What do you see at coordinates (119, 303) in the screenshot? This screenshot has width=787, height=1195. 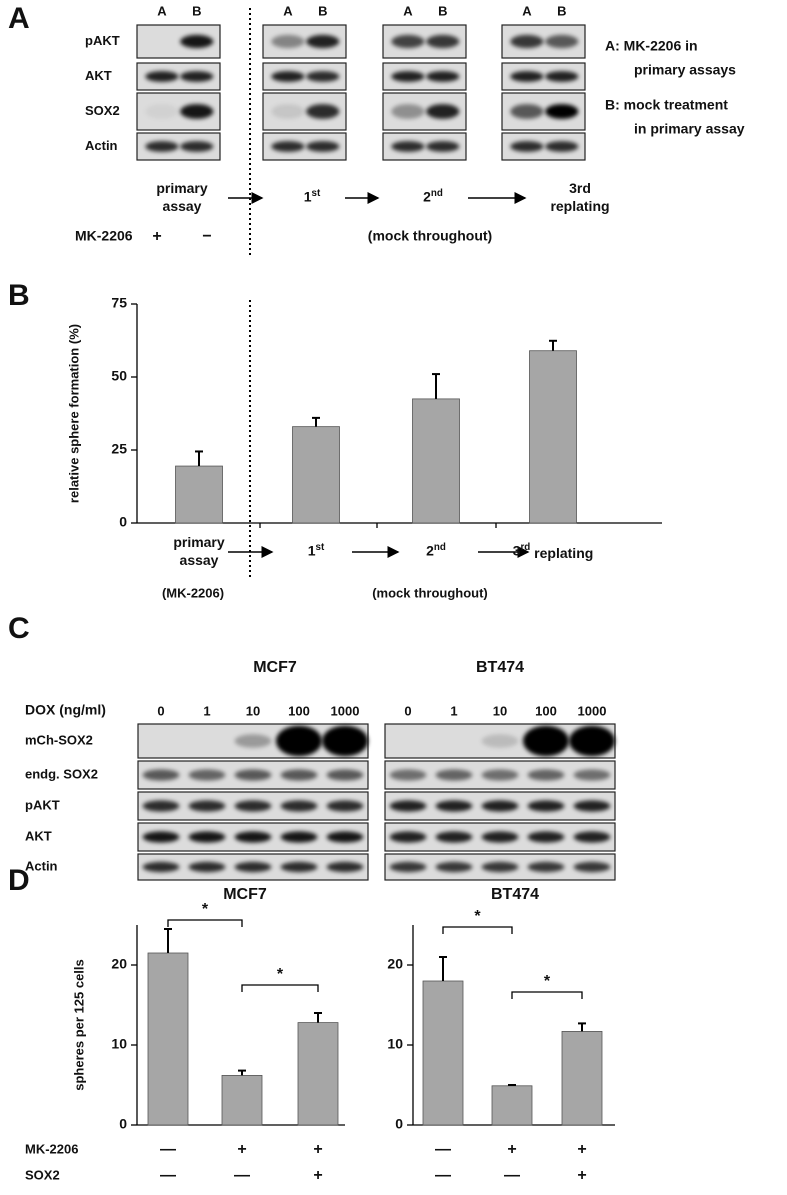 I see `y-tick-label: 75` at bounding box center [119, 303].